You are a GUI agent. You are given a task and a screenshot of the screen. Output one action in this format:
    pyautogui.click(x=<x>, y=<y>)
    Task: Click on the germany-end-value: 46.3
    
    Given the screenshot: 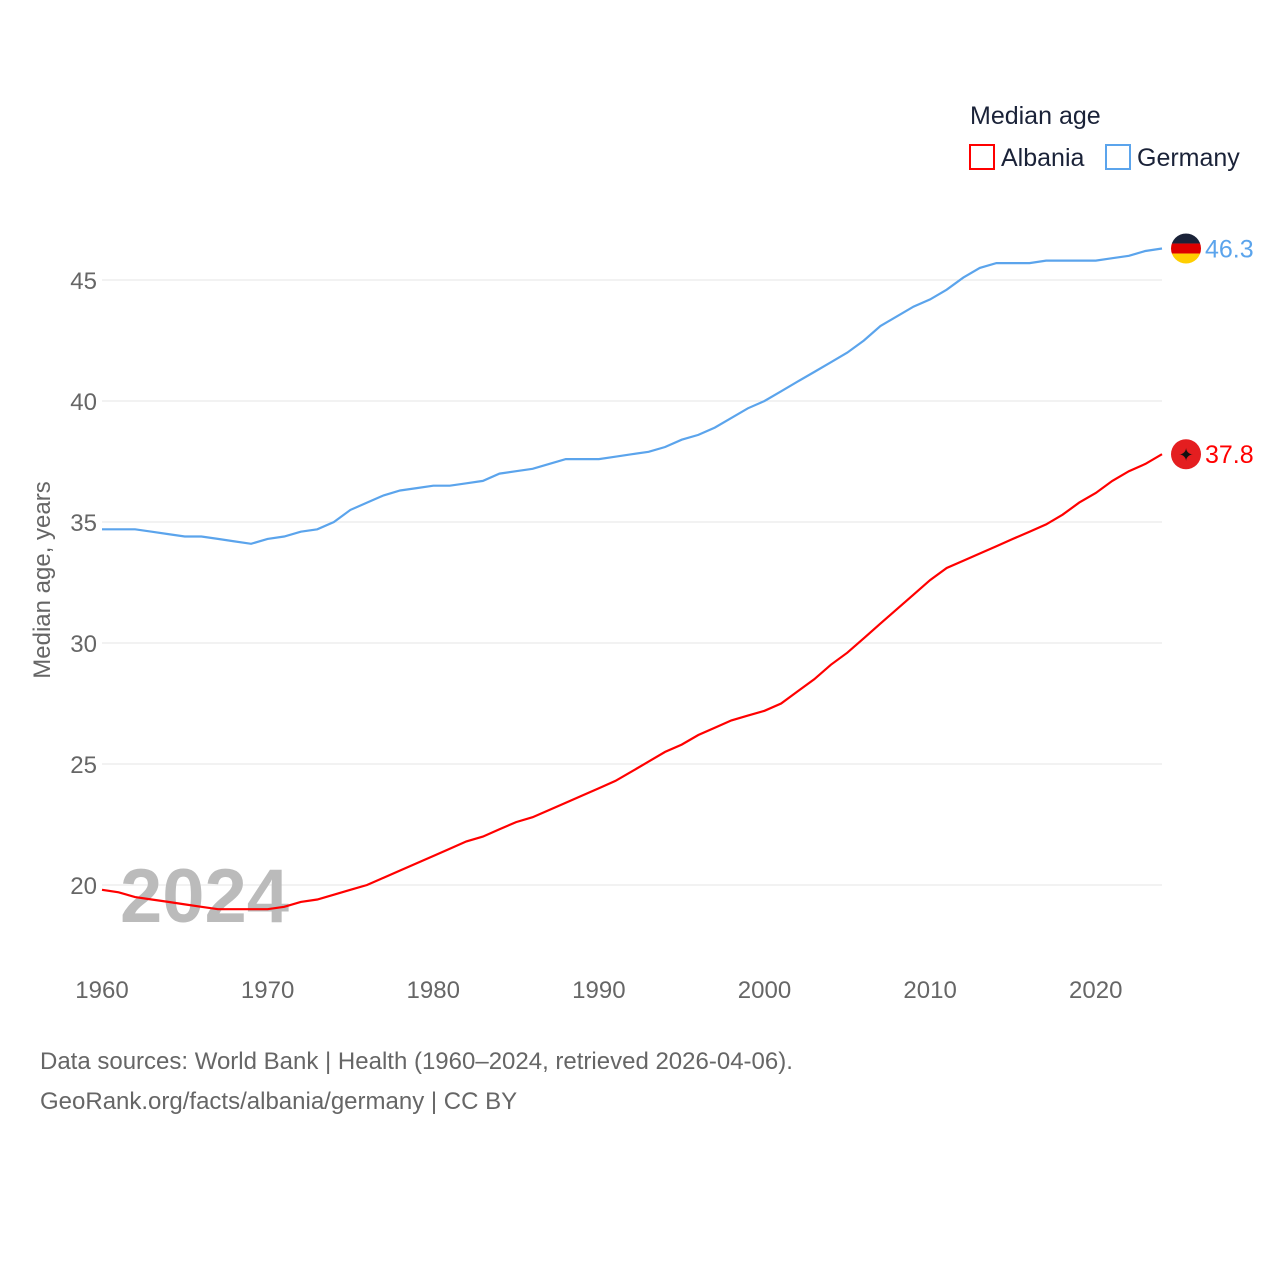 What is the action you would take?
    pyautogui.click(x=1229, y=250)
    